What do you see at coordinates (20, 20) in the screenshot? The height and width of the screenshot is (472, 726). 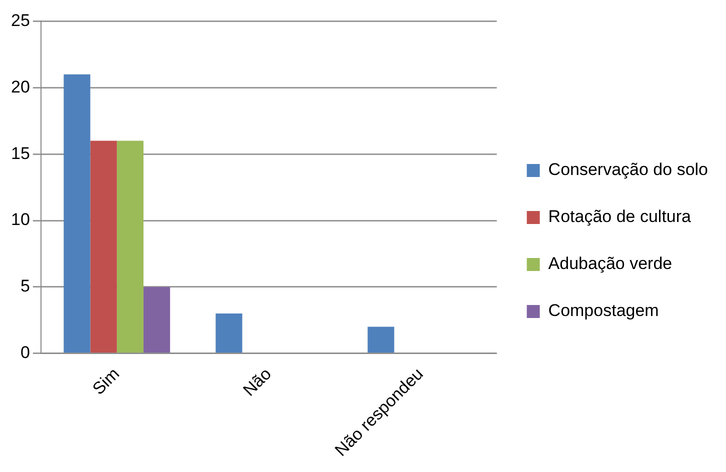 I see `y-tick-label: 25` at bounding box center [20, 20].